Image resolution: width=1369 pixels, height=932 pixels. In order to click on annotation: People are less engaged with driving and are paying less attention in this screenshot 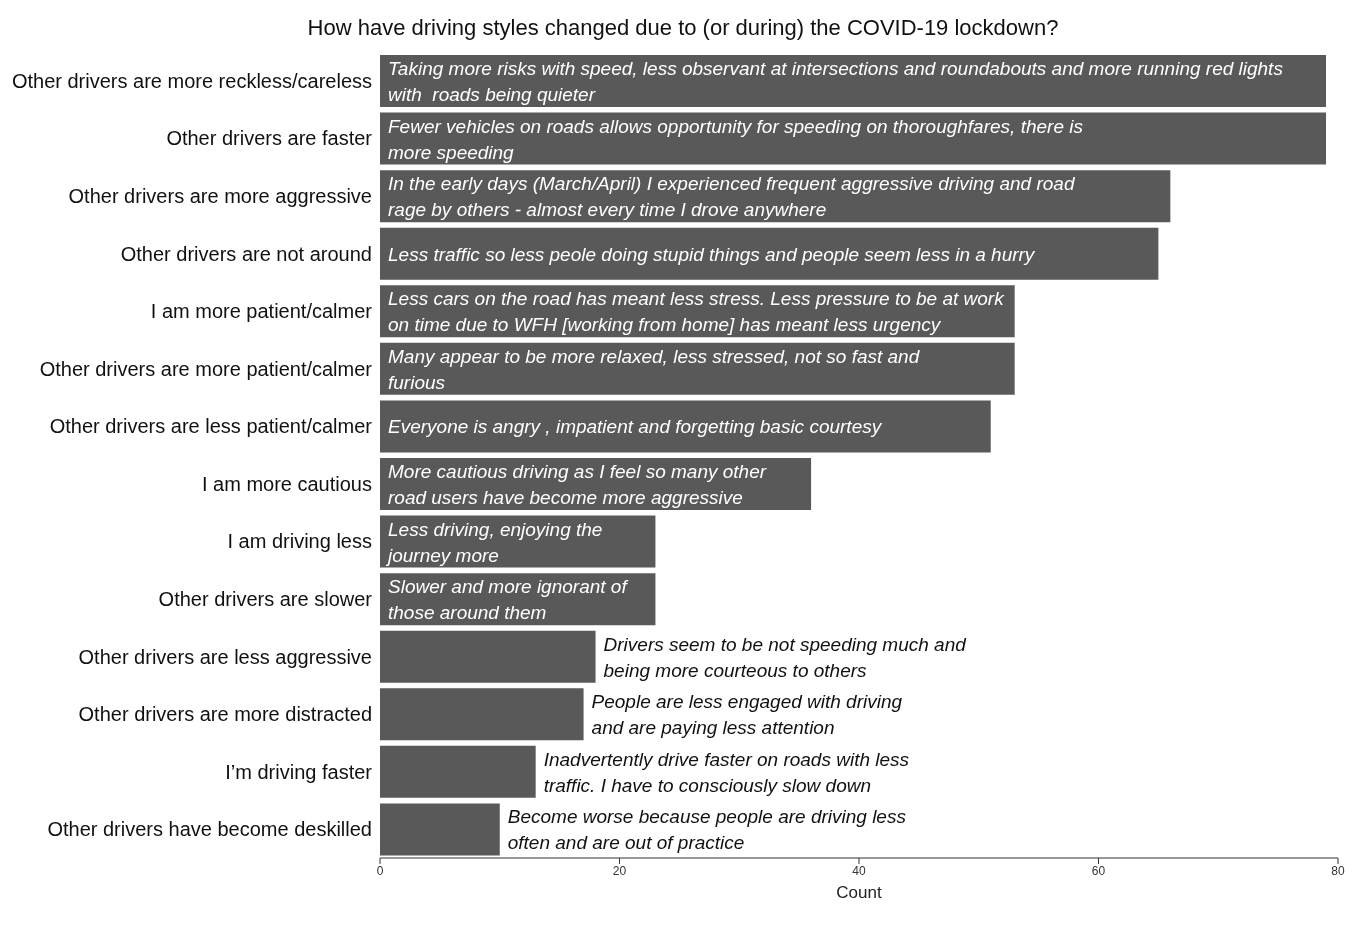, I will do `click(747, 714)`.